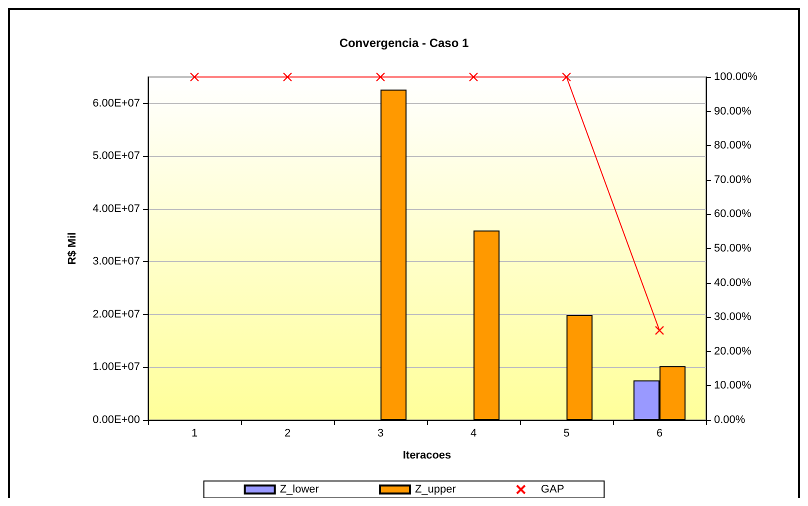  I want to click on y2-tick-label: 100.00%, so click(736, 77).